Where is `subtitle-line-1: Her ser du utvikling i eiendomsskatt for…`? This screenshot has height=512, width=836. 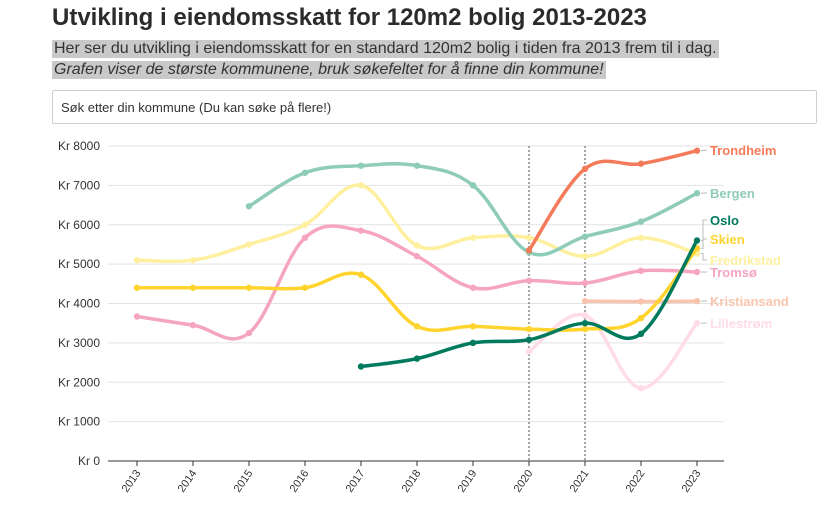 subtitle-line-1: Her ser du utvikling i eiendomsskatt for… is located at coordinates (385, 49).